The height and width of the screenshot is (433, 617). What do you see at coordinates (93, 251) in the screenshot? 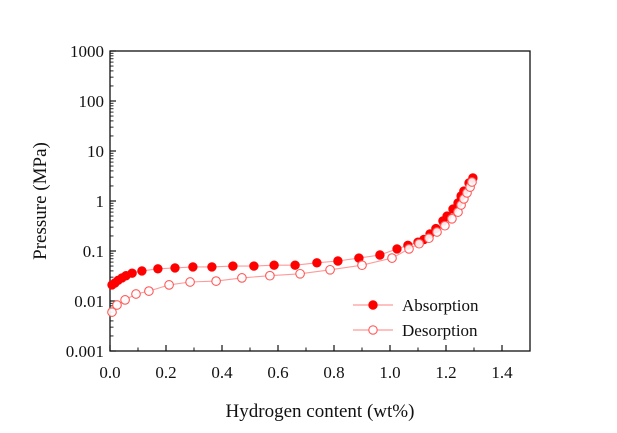
I see `y-tick-label: 0.1` at bounding box center [93, 251].